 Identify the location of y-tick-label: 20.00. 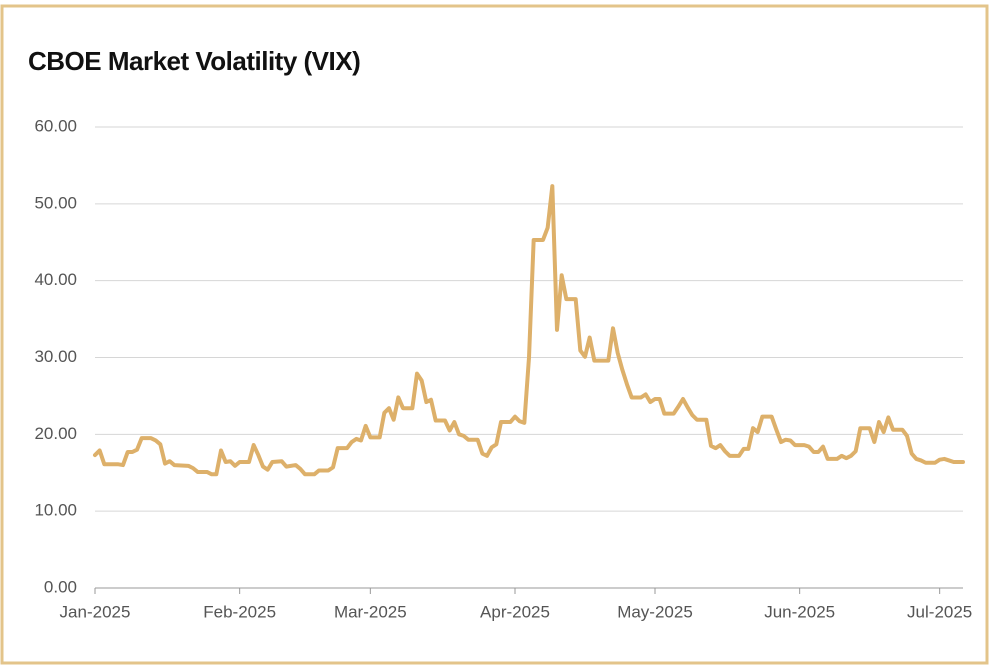
(55, 433).